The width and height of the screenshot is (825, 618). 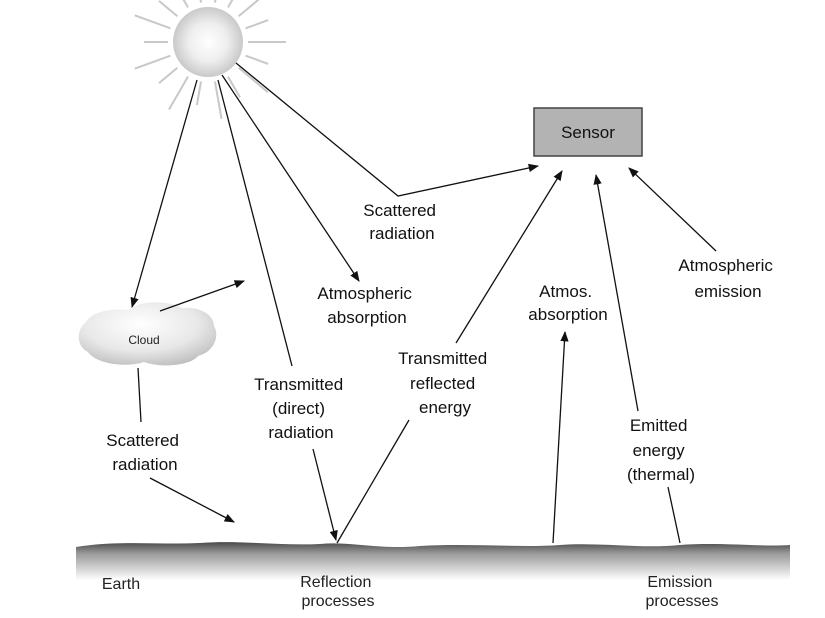 I want to click on arrow-cloud-scatter, so click(x=202, y=296).